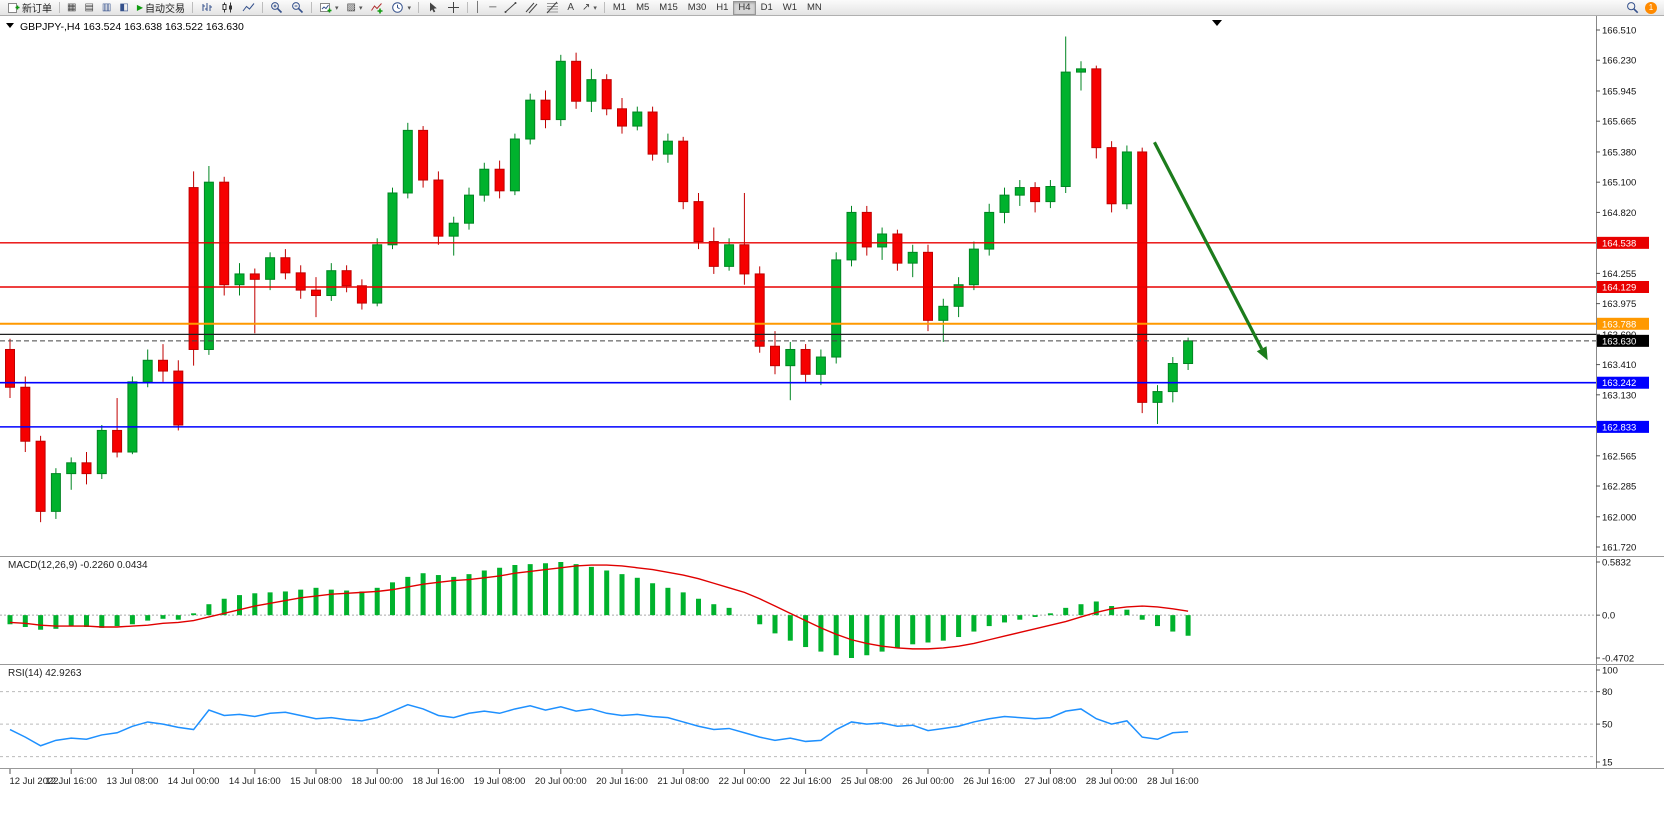 Image resolution: width=1664 pixels, height=836 pixels. What do you see at coordinates (1651, 7) in the screenshot?
I see `notification-badge: 1` at bounding box center [1651, 7].